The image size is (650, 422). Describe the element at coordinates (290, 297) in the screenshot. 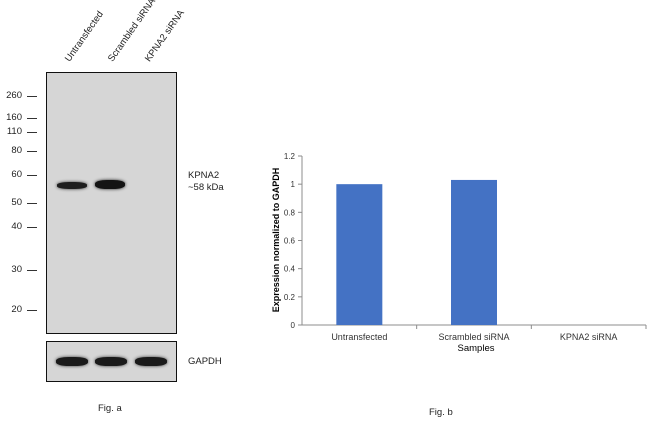

I see `y-tick-label: 0.2` at that location.